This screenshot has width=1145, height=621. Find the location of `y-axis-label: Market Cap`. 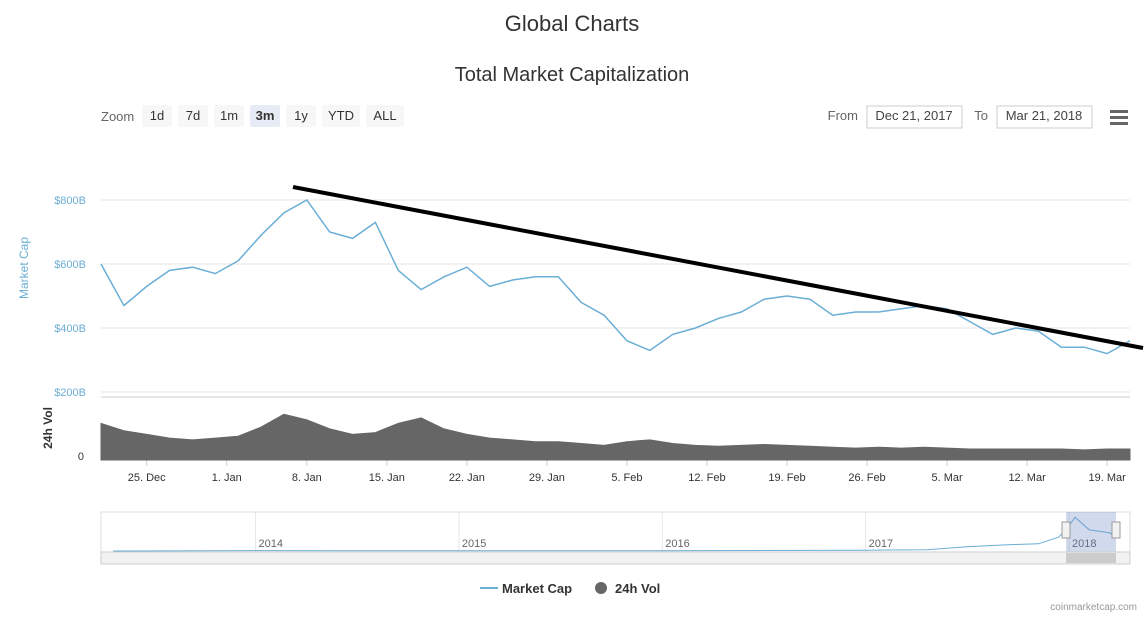

y-axis-label: Market Cap is located at coordinates (24, 268).